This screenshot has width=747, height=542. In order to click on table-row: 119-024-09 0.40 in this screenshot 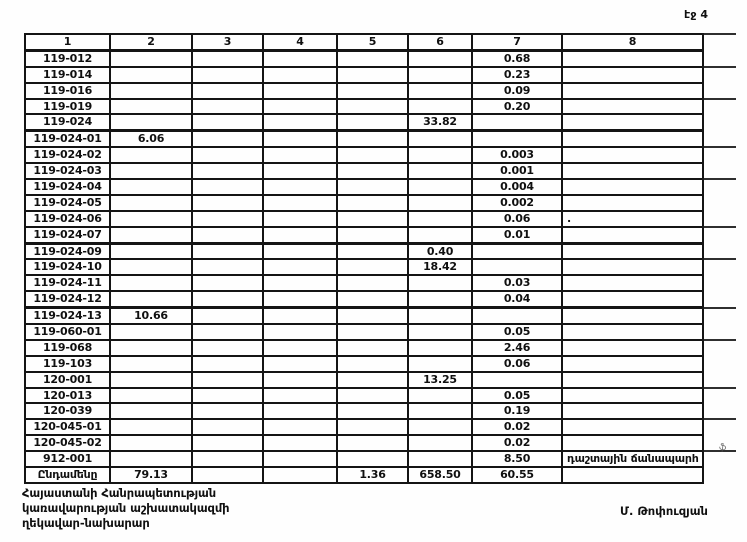, I will do `click(364, 251)`.